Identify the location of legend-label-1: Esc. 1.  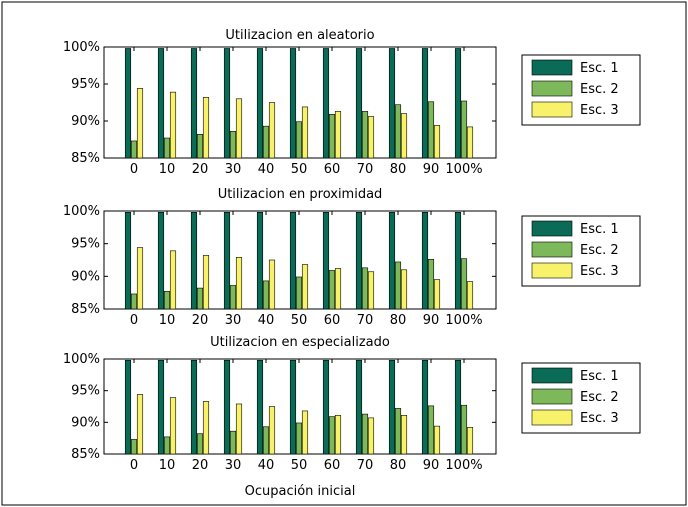
(599, 68).